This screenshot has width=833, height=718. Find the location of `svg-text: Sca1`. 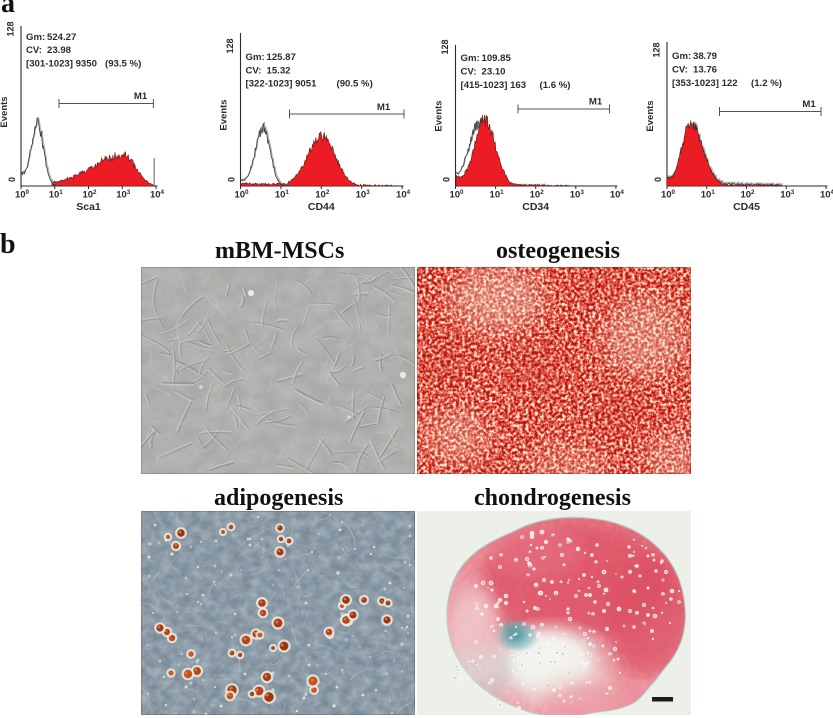

svg-text: Sca1 is located at coordinates (88, 207).